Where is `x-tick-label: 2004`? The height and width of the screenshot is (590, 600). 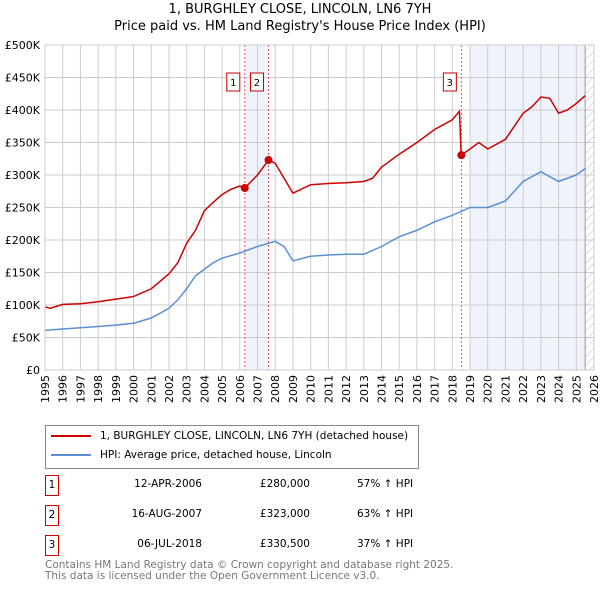 x-tick-label: 2004 is located at coordinates (204, 389).